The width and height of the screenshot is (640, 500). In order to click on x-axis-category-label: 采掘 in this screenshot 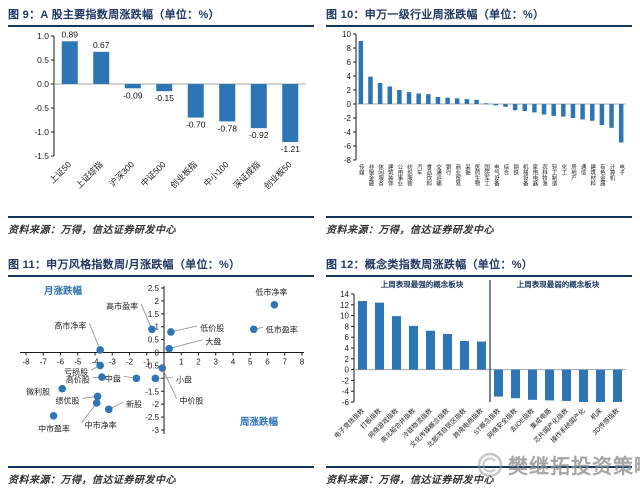, I will do `click(467, 170)`.